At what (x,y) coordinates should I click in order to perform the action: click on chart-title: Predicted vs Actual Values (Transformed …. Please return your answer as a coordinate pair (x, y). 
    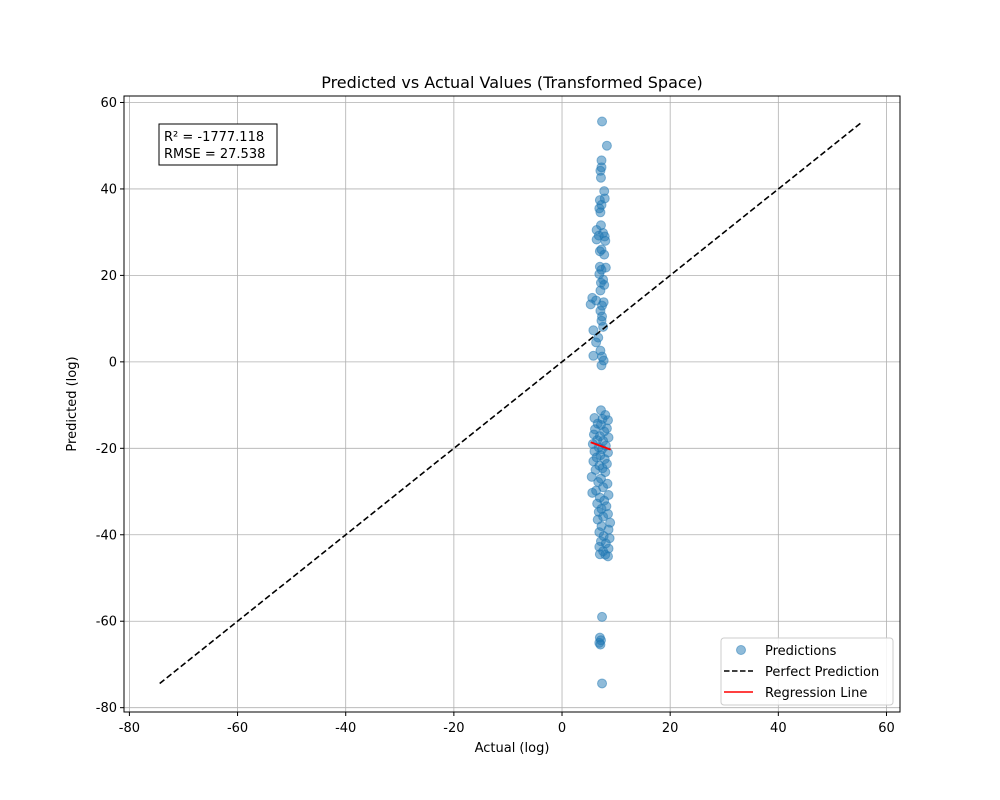
    Looking at the image, I should click on (512, 82).